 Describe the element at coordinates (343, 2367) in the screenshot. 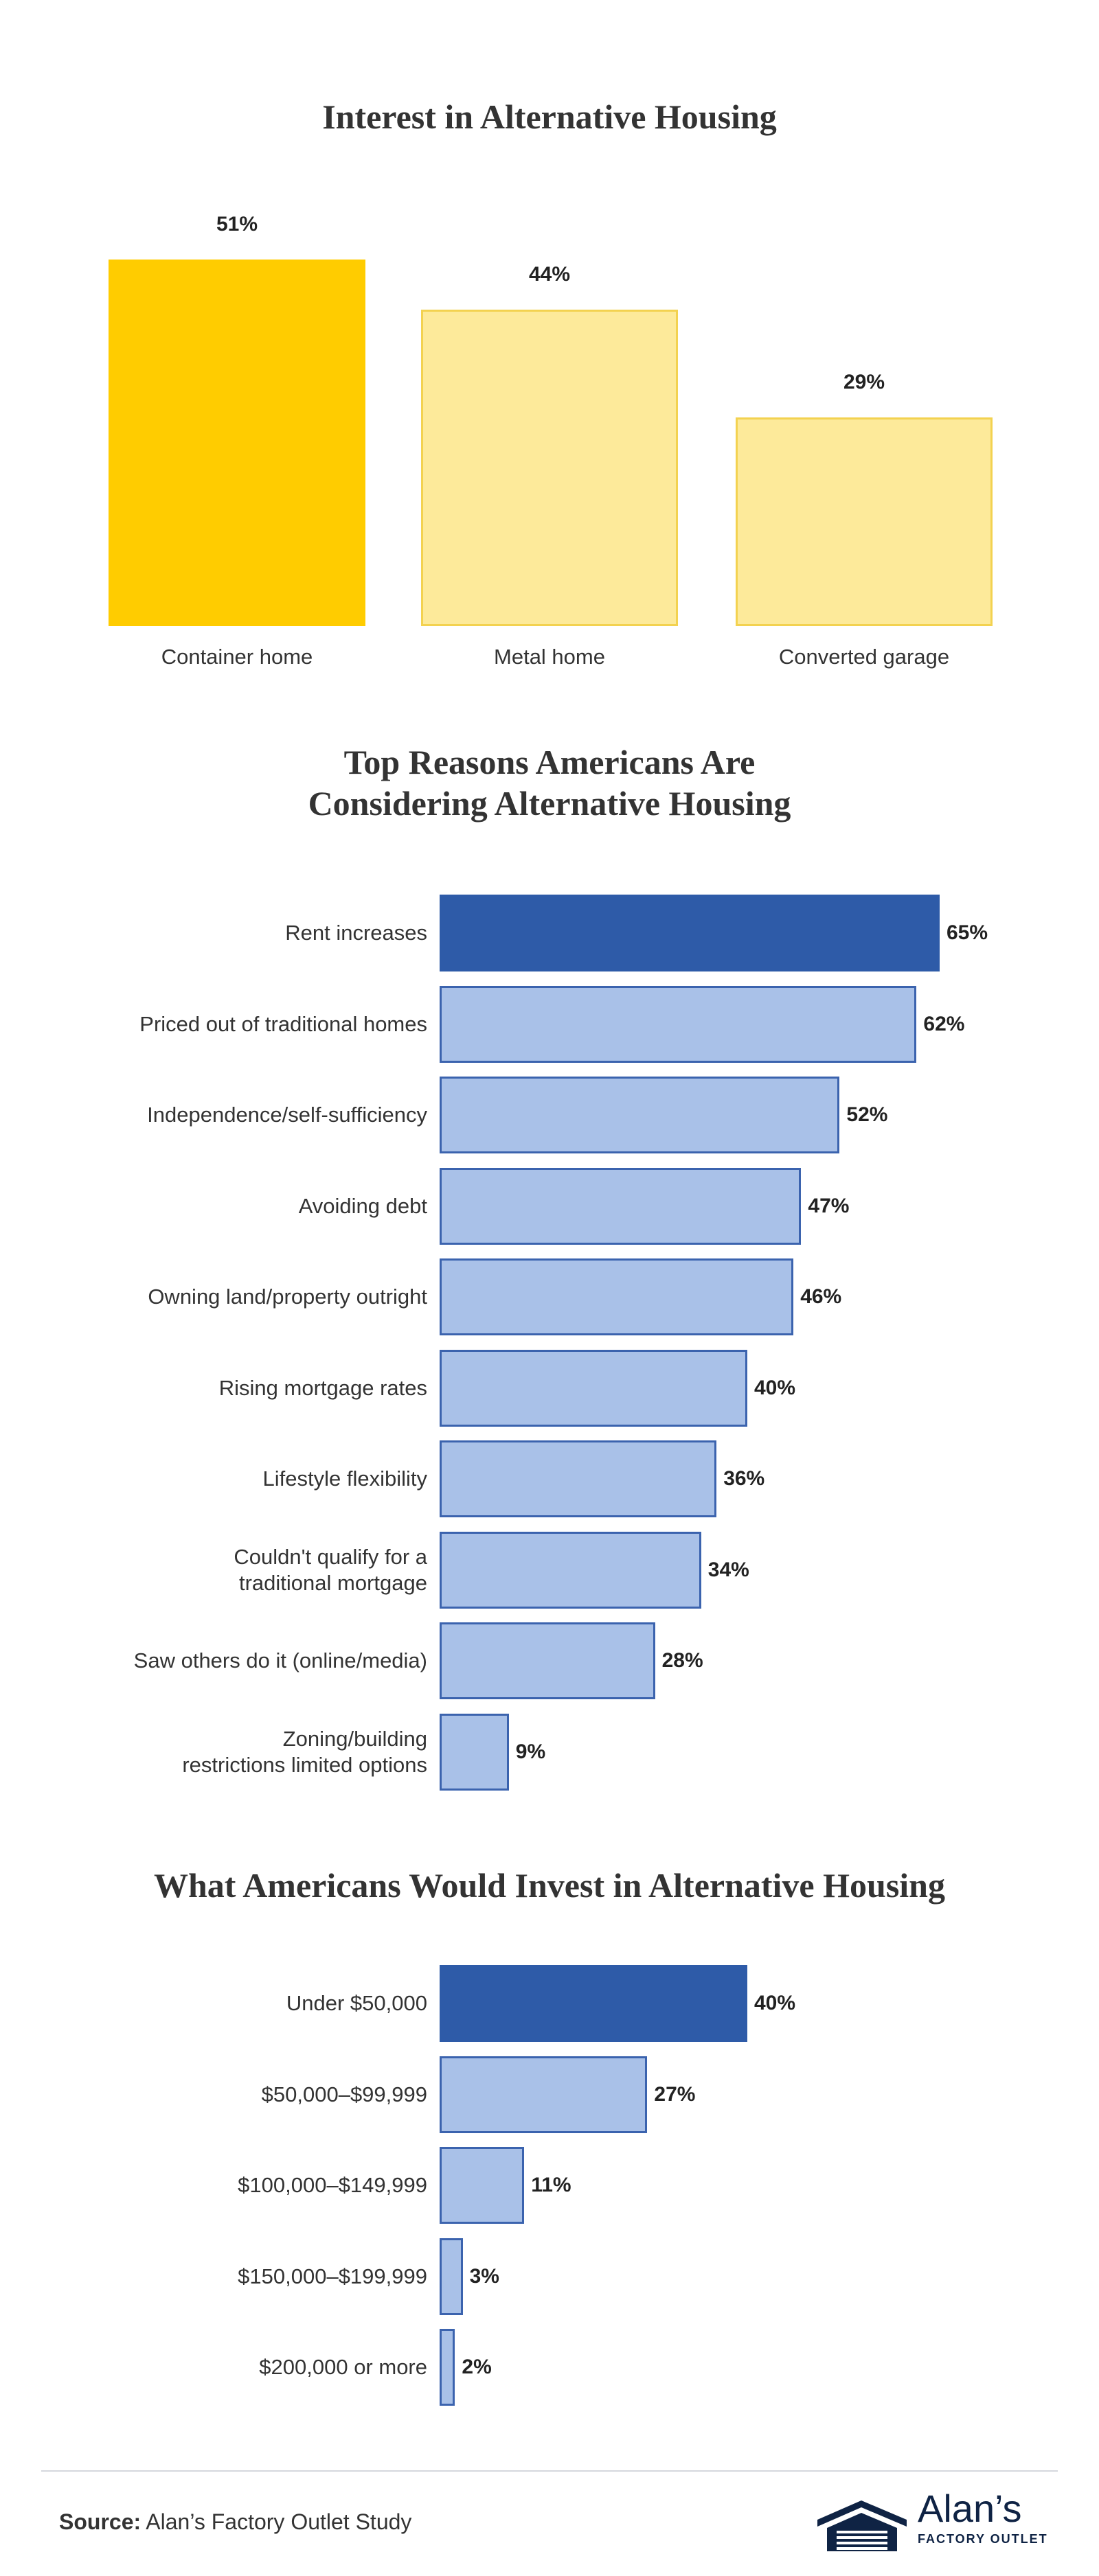

I see `category-label: $200,000 or more` at that location.